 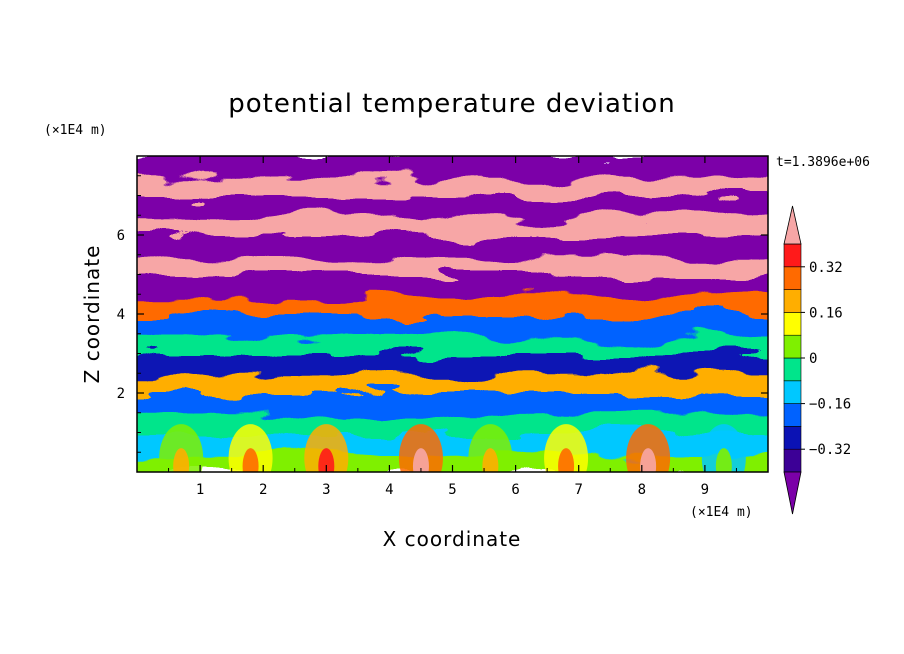 I want to click on x-tick-label: 3, so click(x=326, y=490).